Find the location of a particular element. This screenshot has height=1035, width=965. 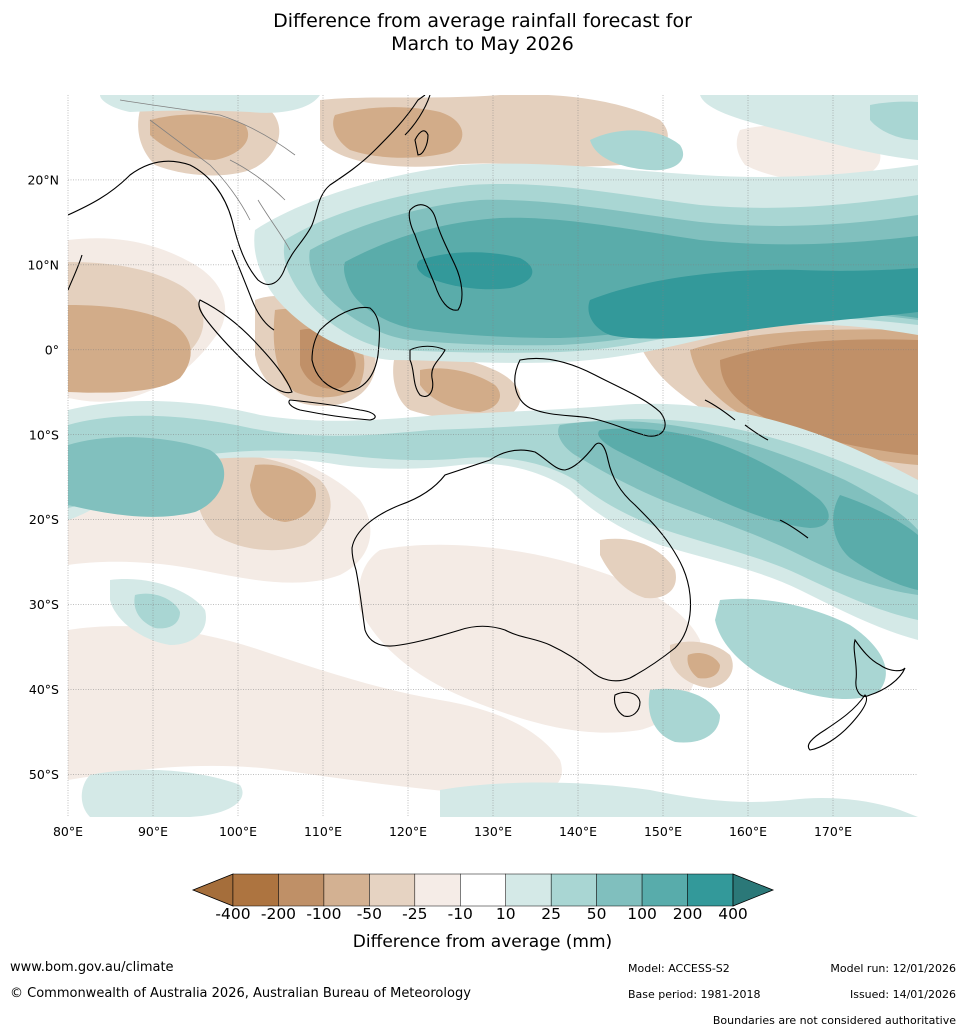

dry-southern-ocean is located at coordinates (315, 711).